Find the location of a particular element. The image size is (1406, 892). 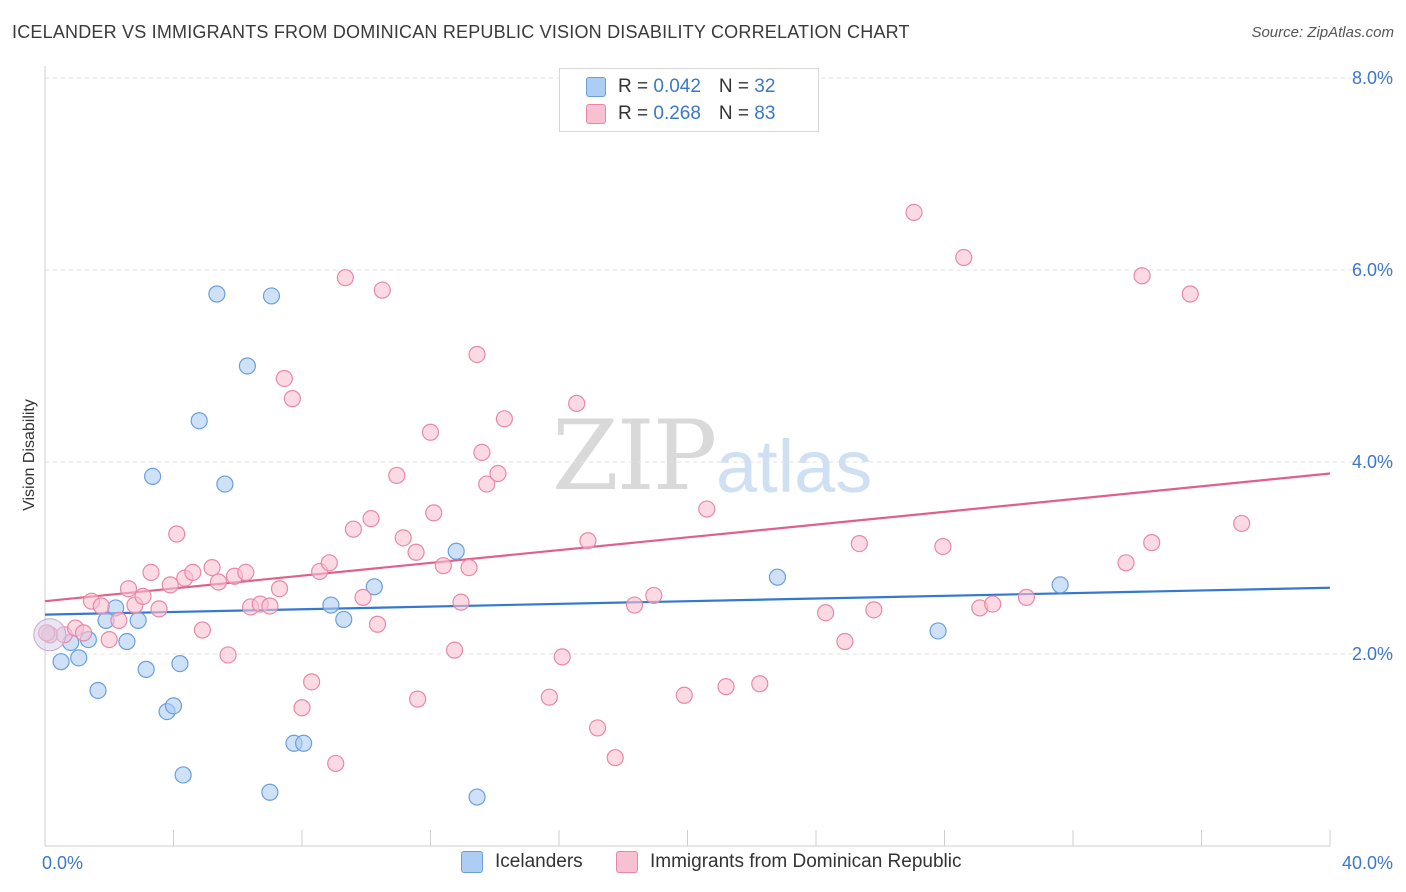

bottom-legend-swatch-icelanders is located at coordinates (472, 862).